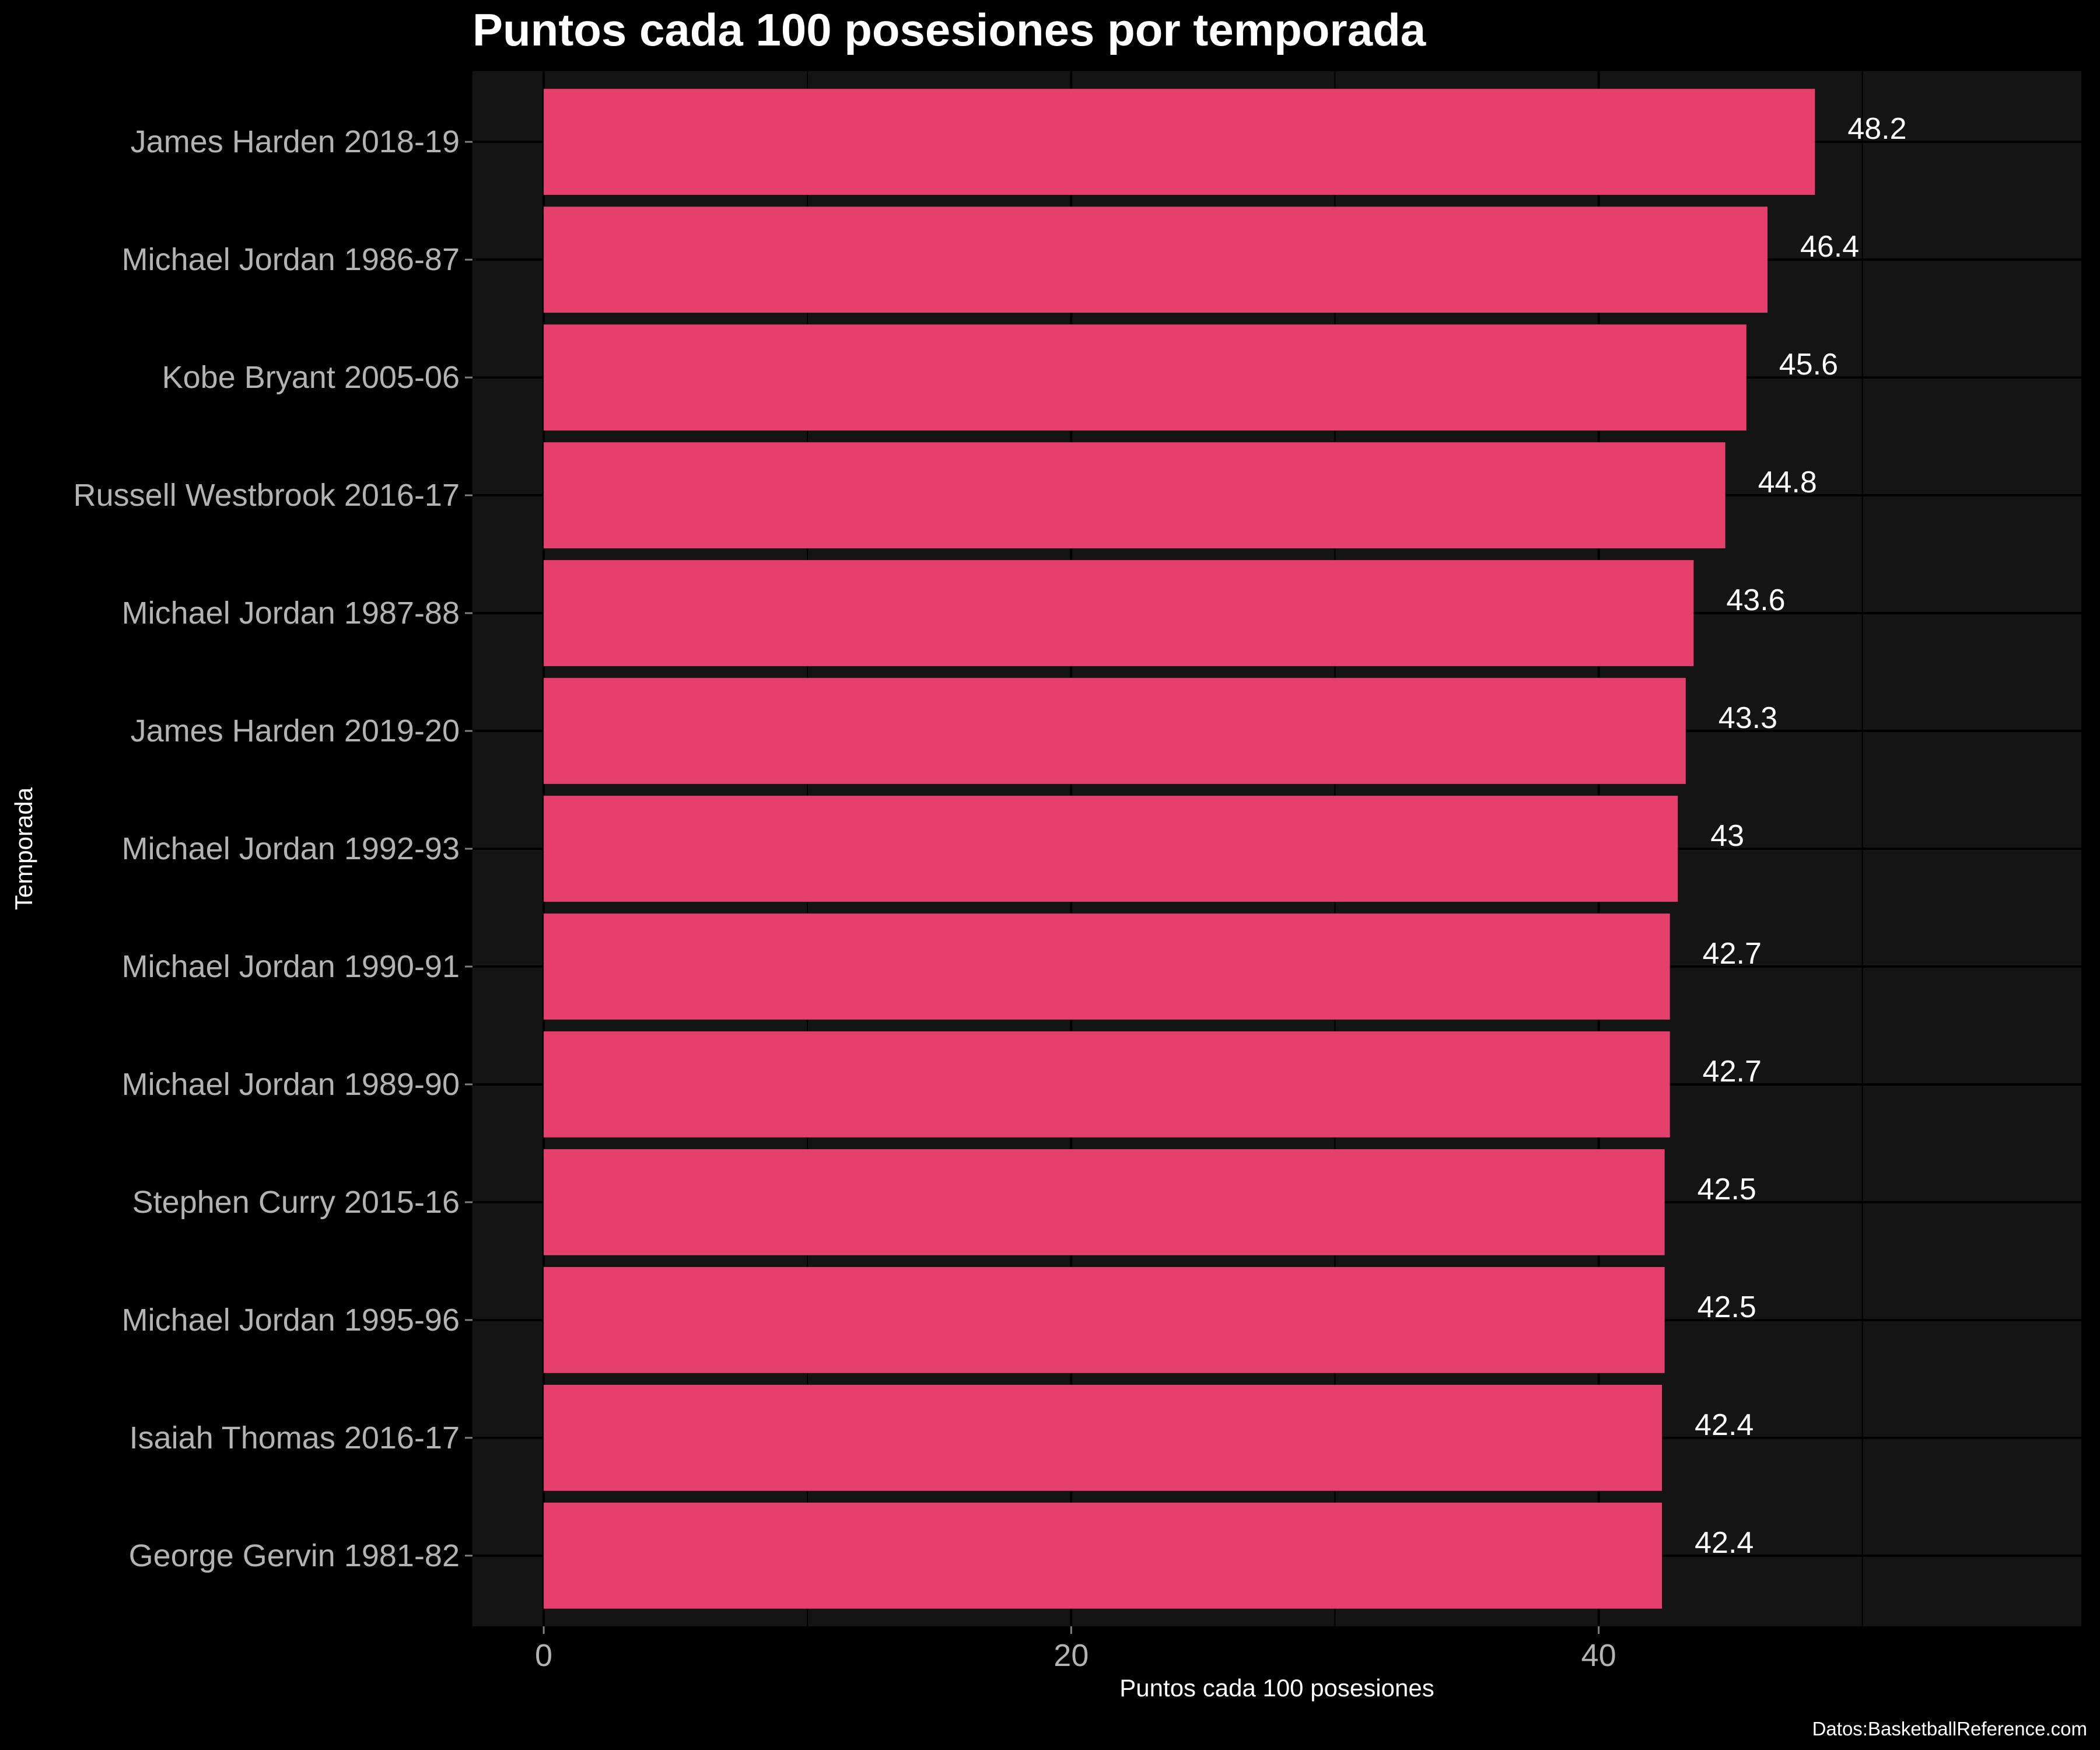  I want to click on data-label: 48.2, so click(1876, 129).